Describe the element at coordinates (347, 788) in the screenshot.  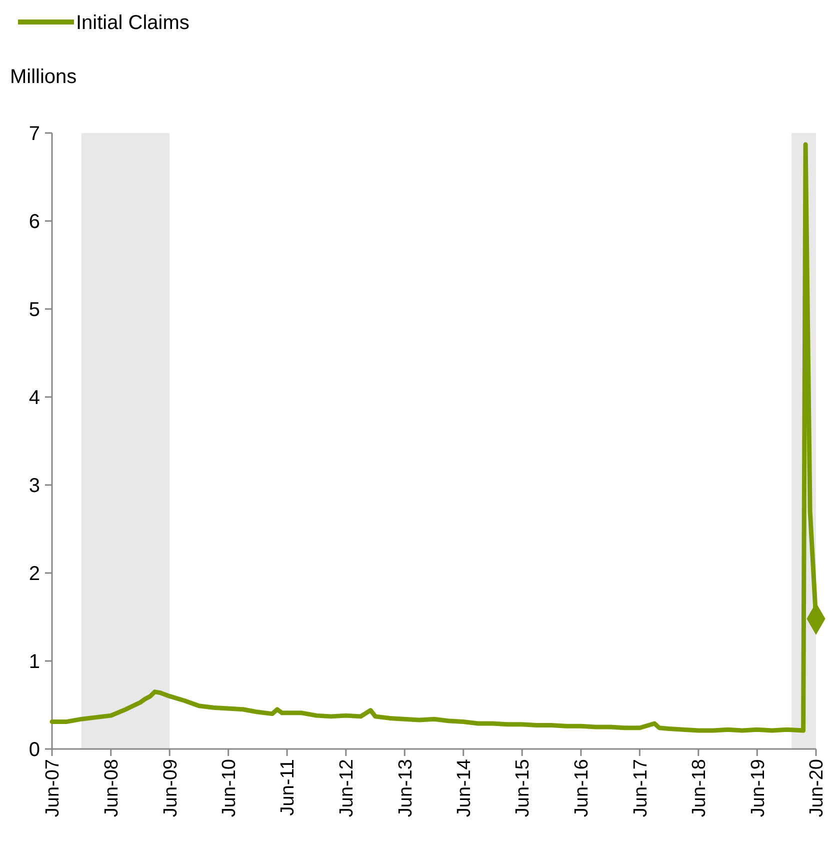
I see `x-tick-label: Jun-12` at that location.